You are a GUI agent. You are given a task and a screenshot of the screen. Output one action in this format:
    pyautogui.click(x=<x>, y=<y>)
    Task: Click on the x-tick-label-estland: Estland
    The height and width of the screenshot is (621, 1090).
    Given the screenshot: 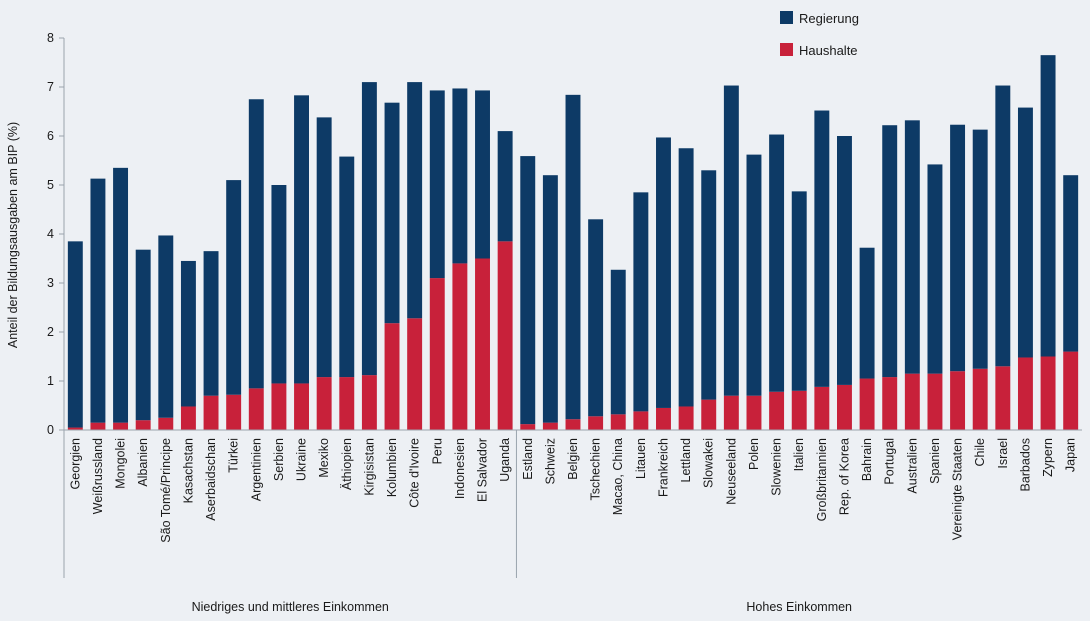 What is the action you would take?
    pyautogui.click(x=528, y=459)
    